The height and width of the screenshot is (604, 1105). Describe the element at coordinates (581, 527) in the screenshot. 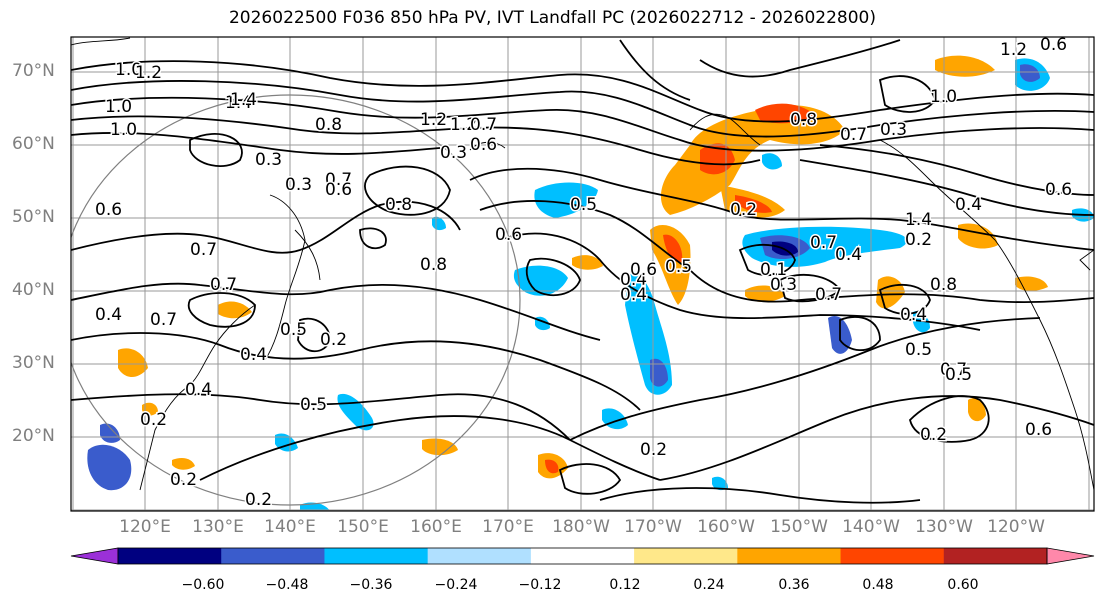

I see `lon-label: 180°W` at that location.